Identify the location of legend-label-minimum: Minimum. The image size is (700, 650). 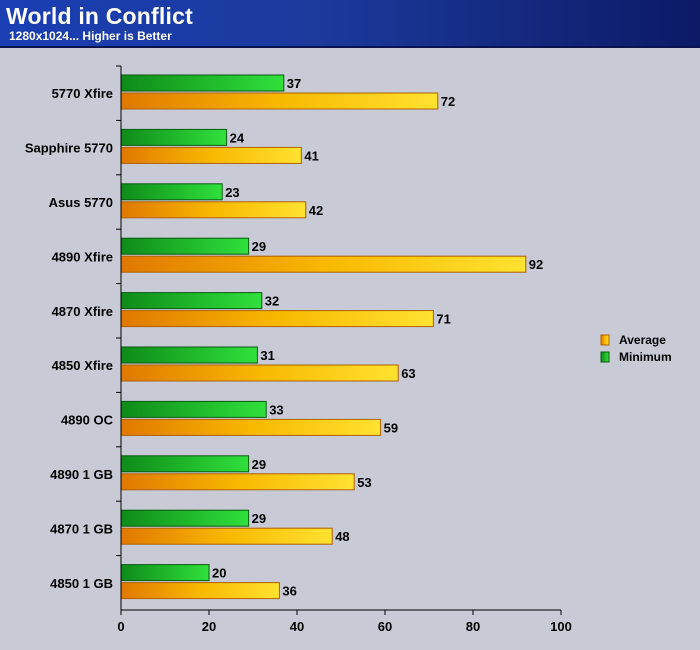
(645, 357).